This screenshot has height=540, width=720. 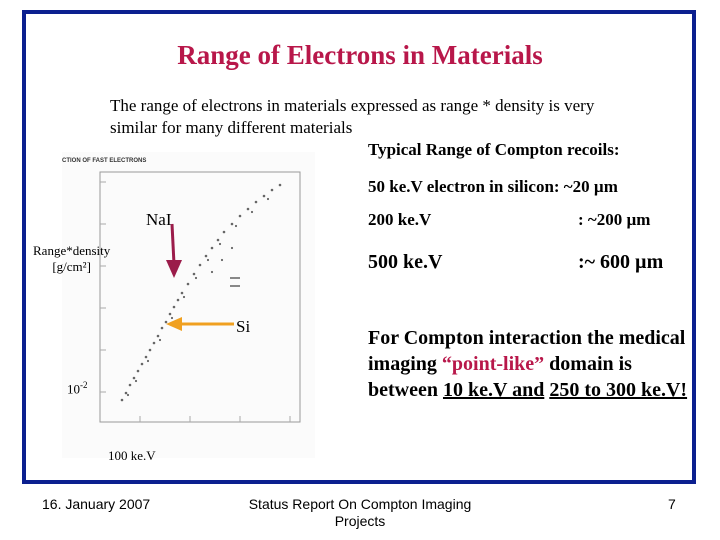 I want to click on label-ten-minus-two: 10-2, so click(x=77, y=388).